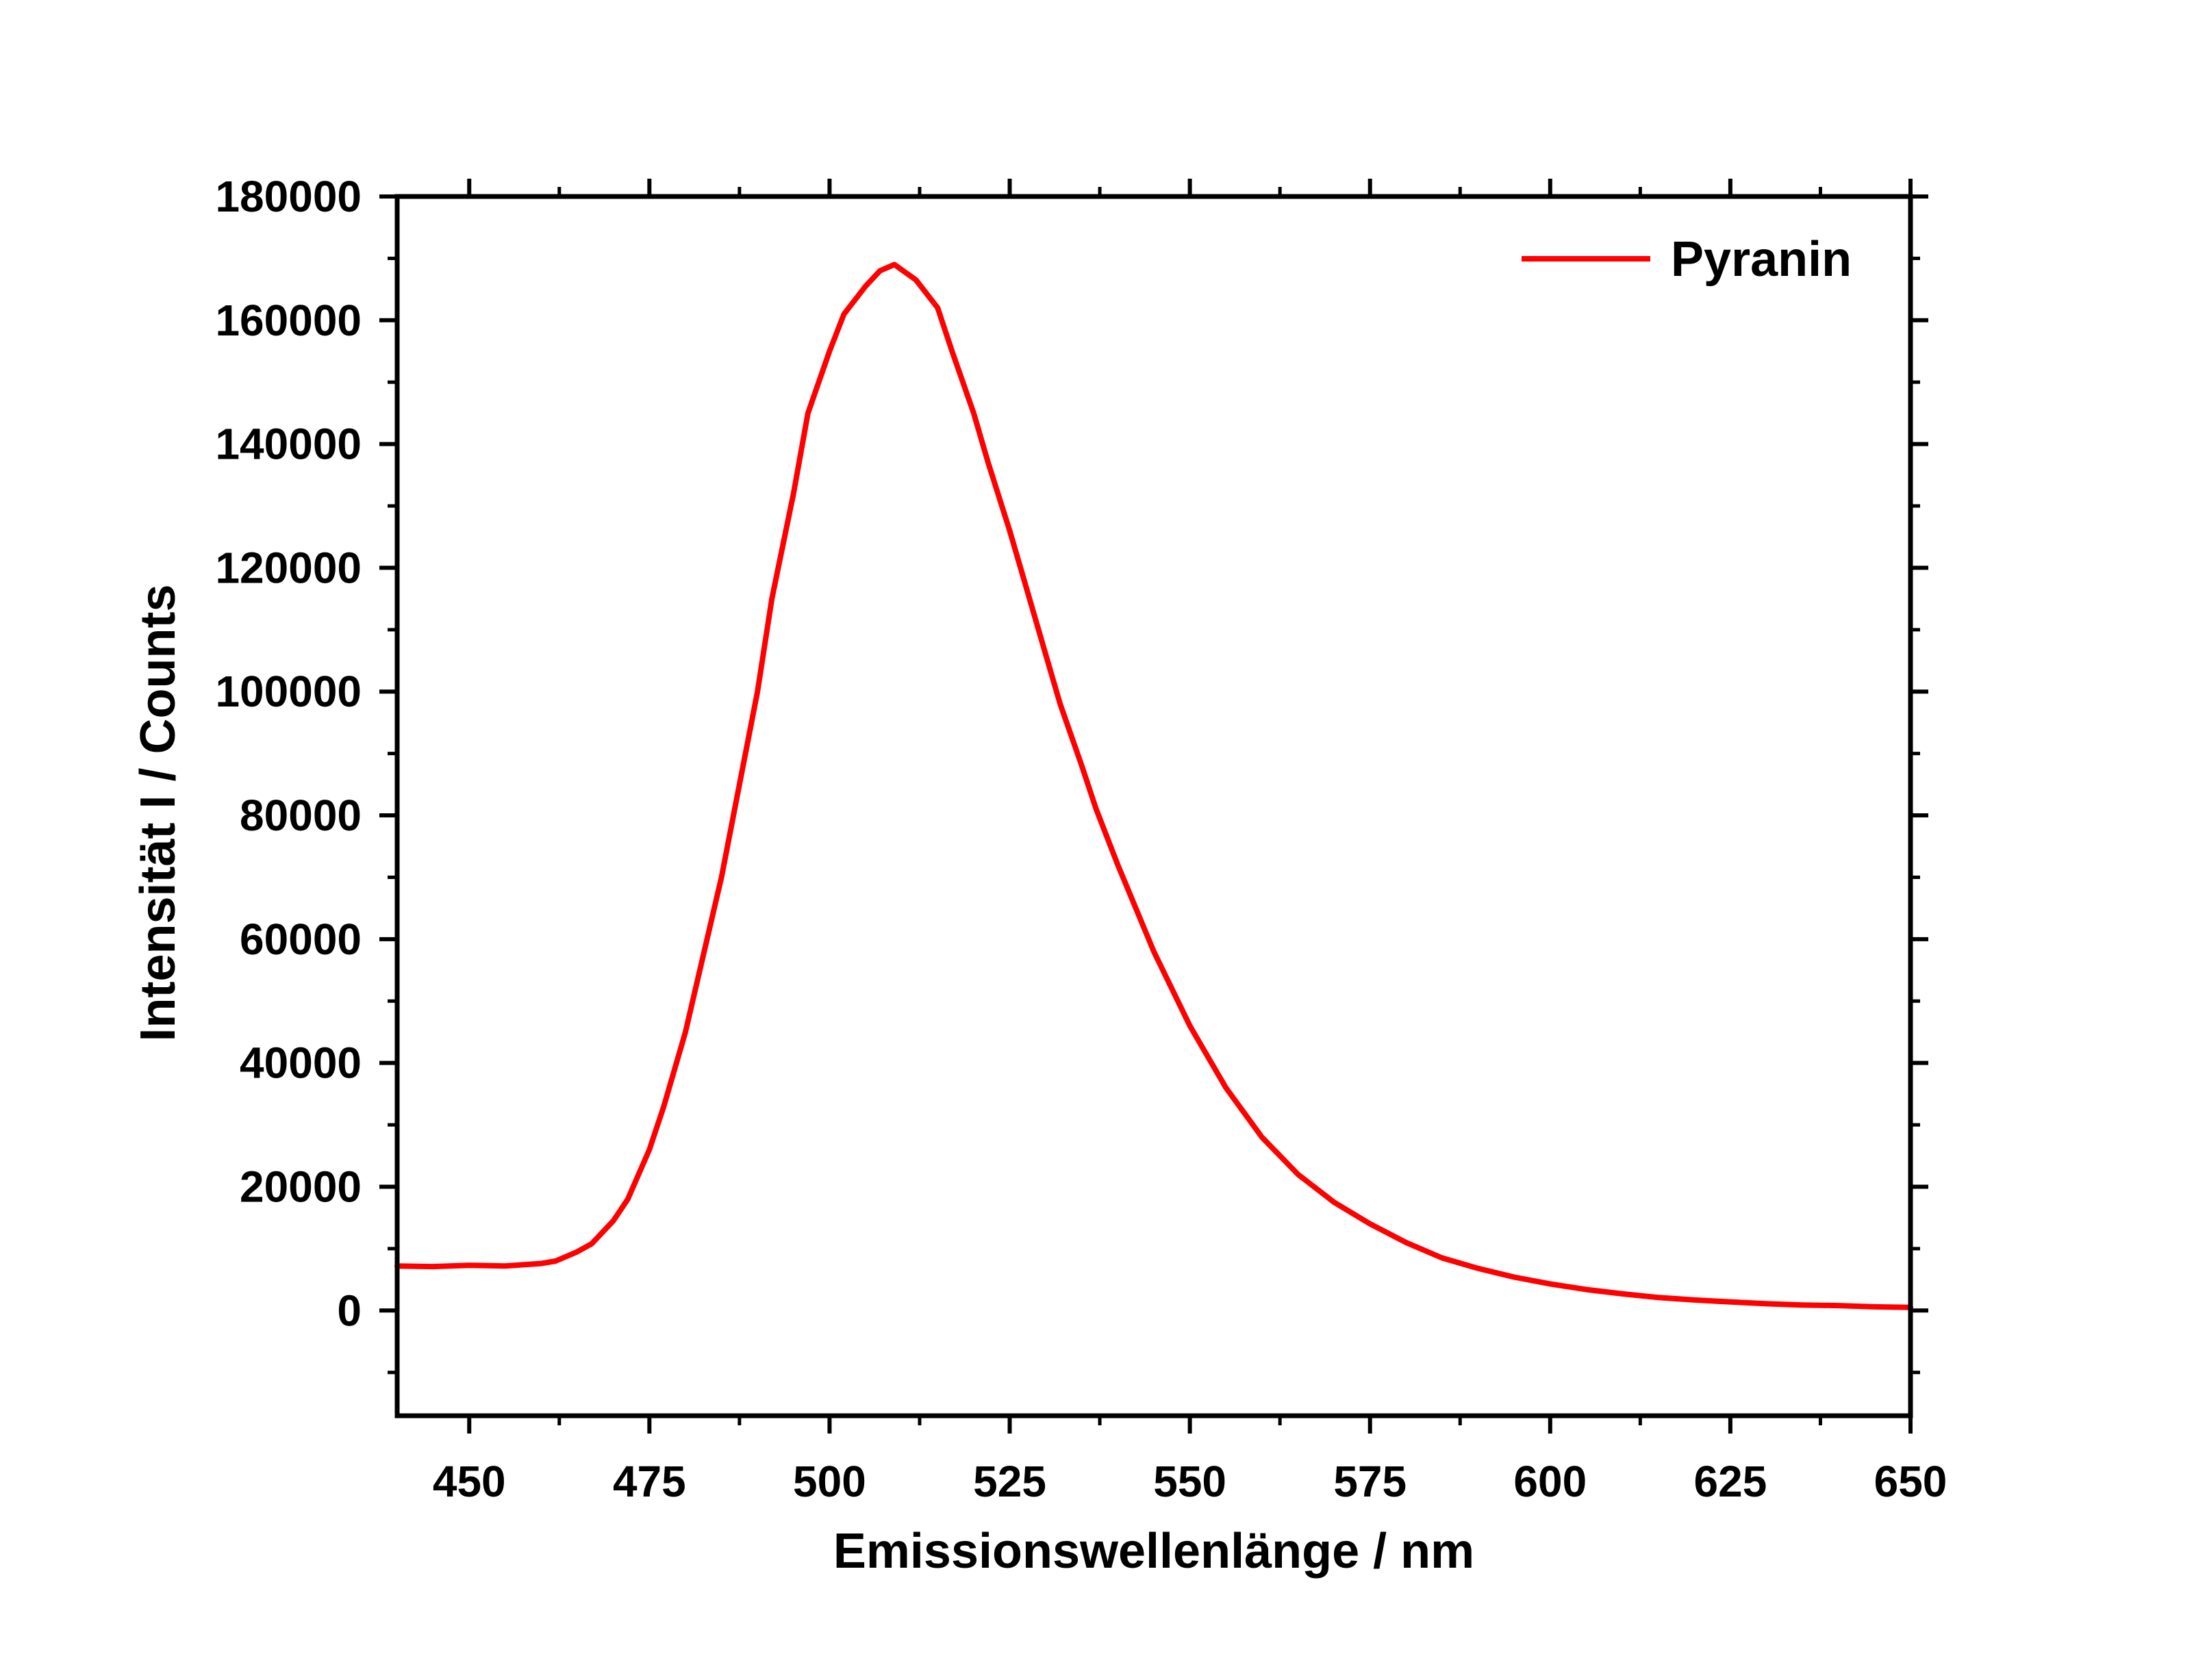  Describe the element at coordinates (1730, 1481) in the screenshot. I see `x-tick-label: 625` at that location.